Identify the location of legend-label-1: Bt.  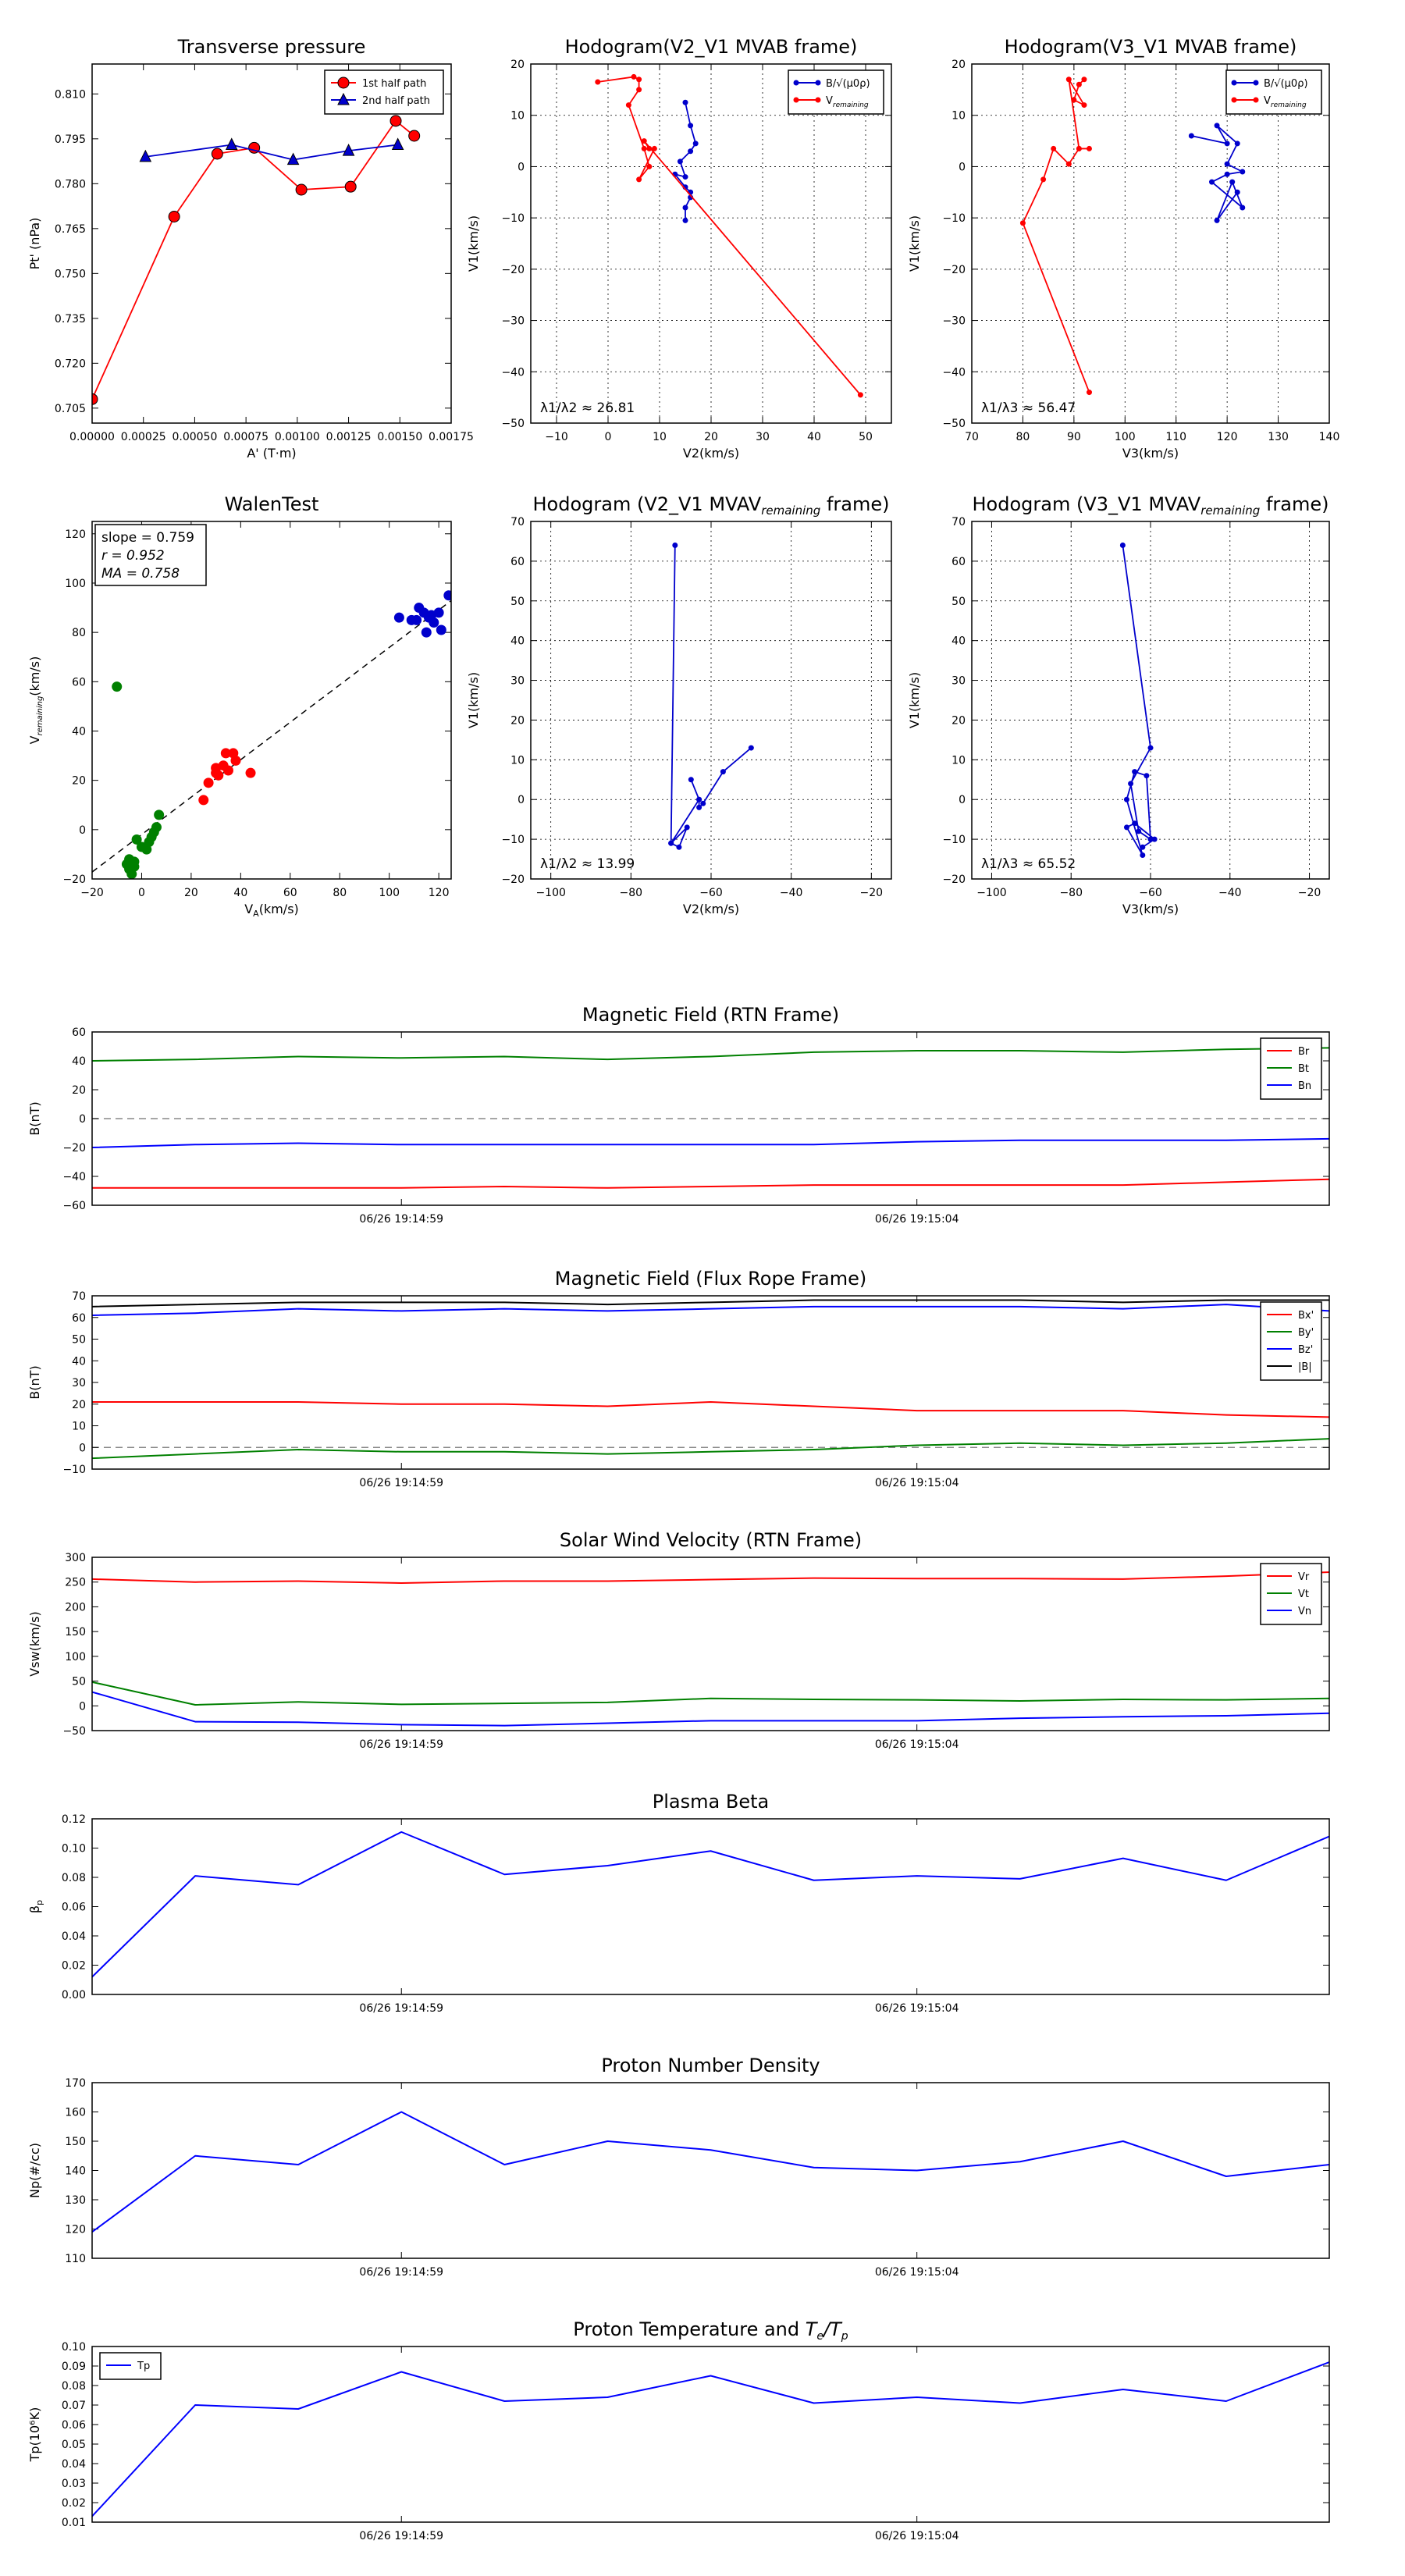
(1303, 1069).